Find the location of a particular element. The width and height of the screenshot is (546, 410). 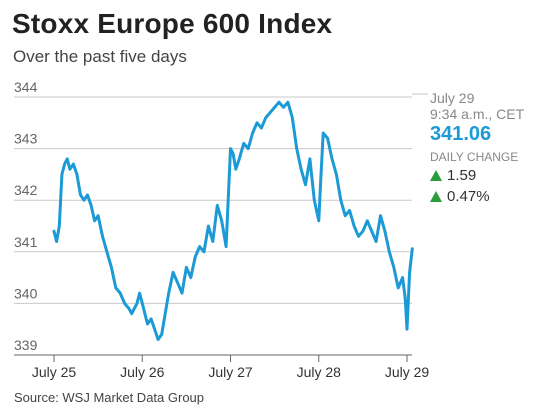

change-percent-row: 0.47% is located at coordinates (486, 196).